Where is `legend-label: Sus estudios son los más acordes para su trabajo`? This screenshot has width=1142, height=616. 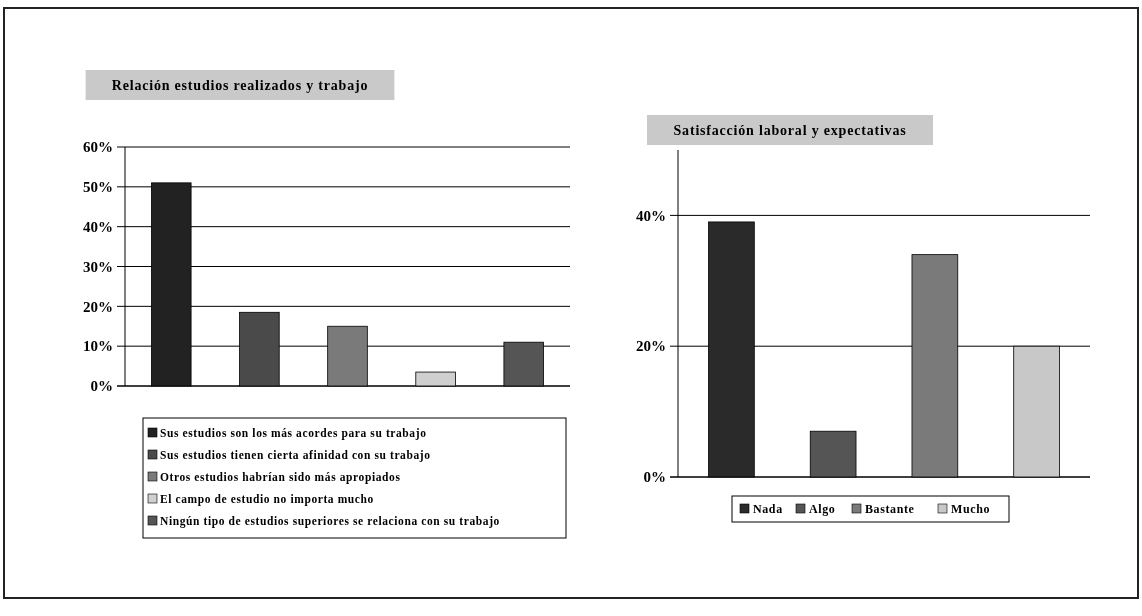 legend-label: Sus estudios son los más acordes para su trabajo is located at coordinates (293, 434).